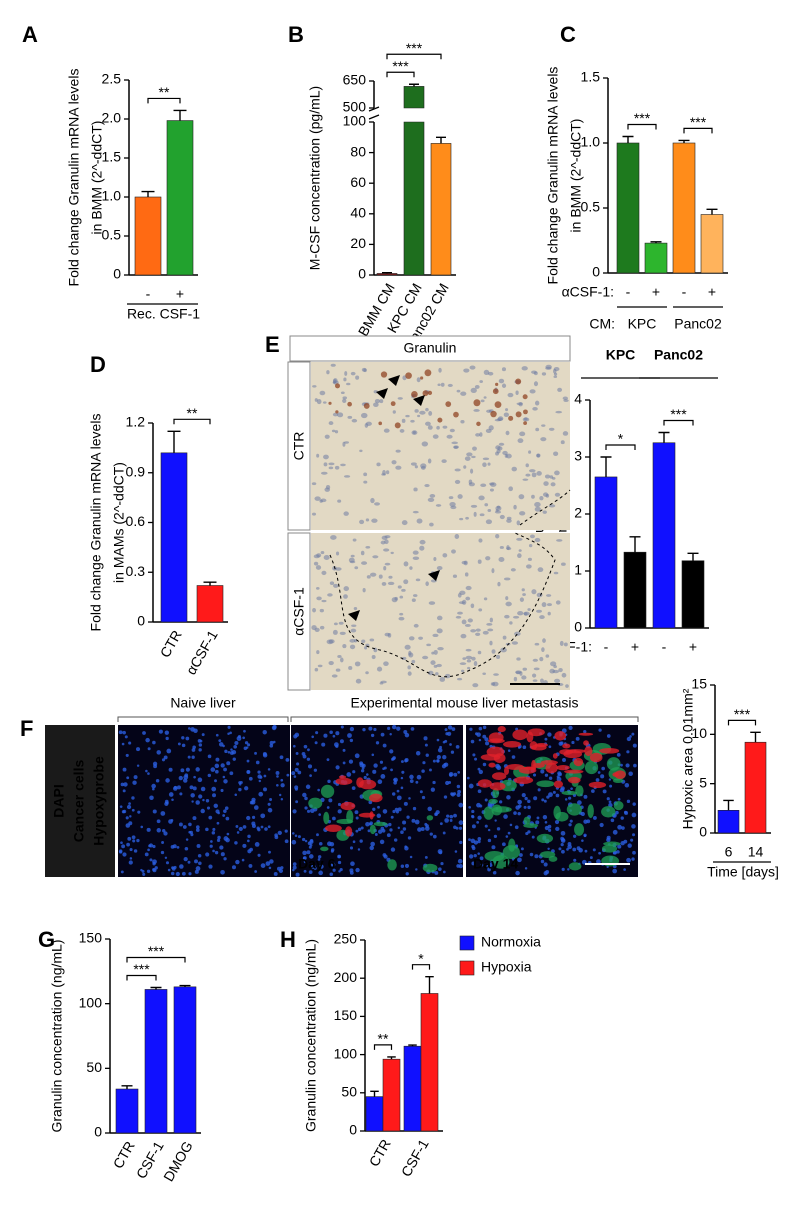 The image size is (800, 1220). What do you see at coordinates (296, 34) in the screenshot?
I see `panel-letter: B` at bounding box center [296, 34].